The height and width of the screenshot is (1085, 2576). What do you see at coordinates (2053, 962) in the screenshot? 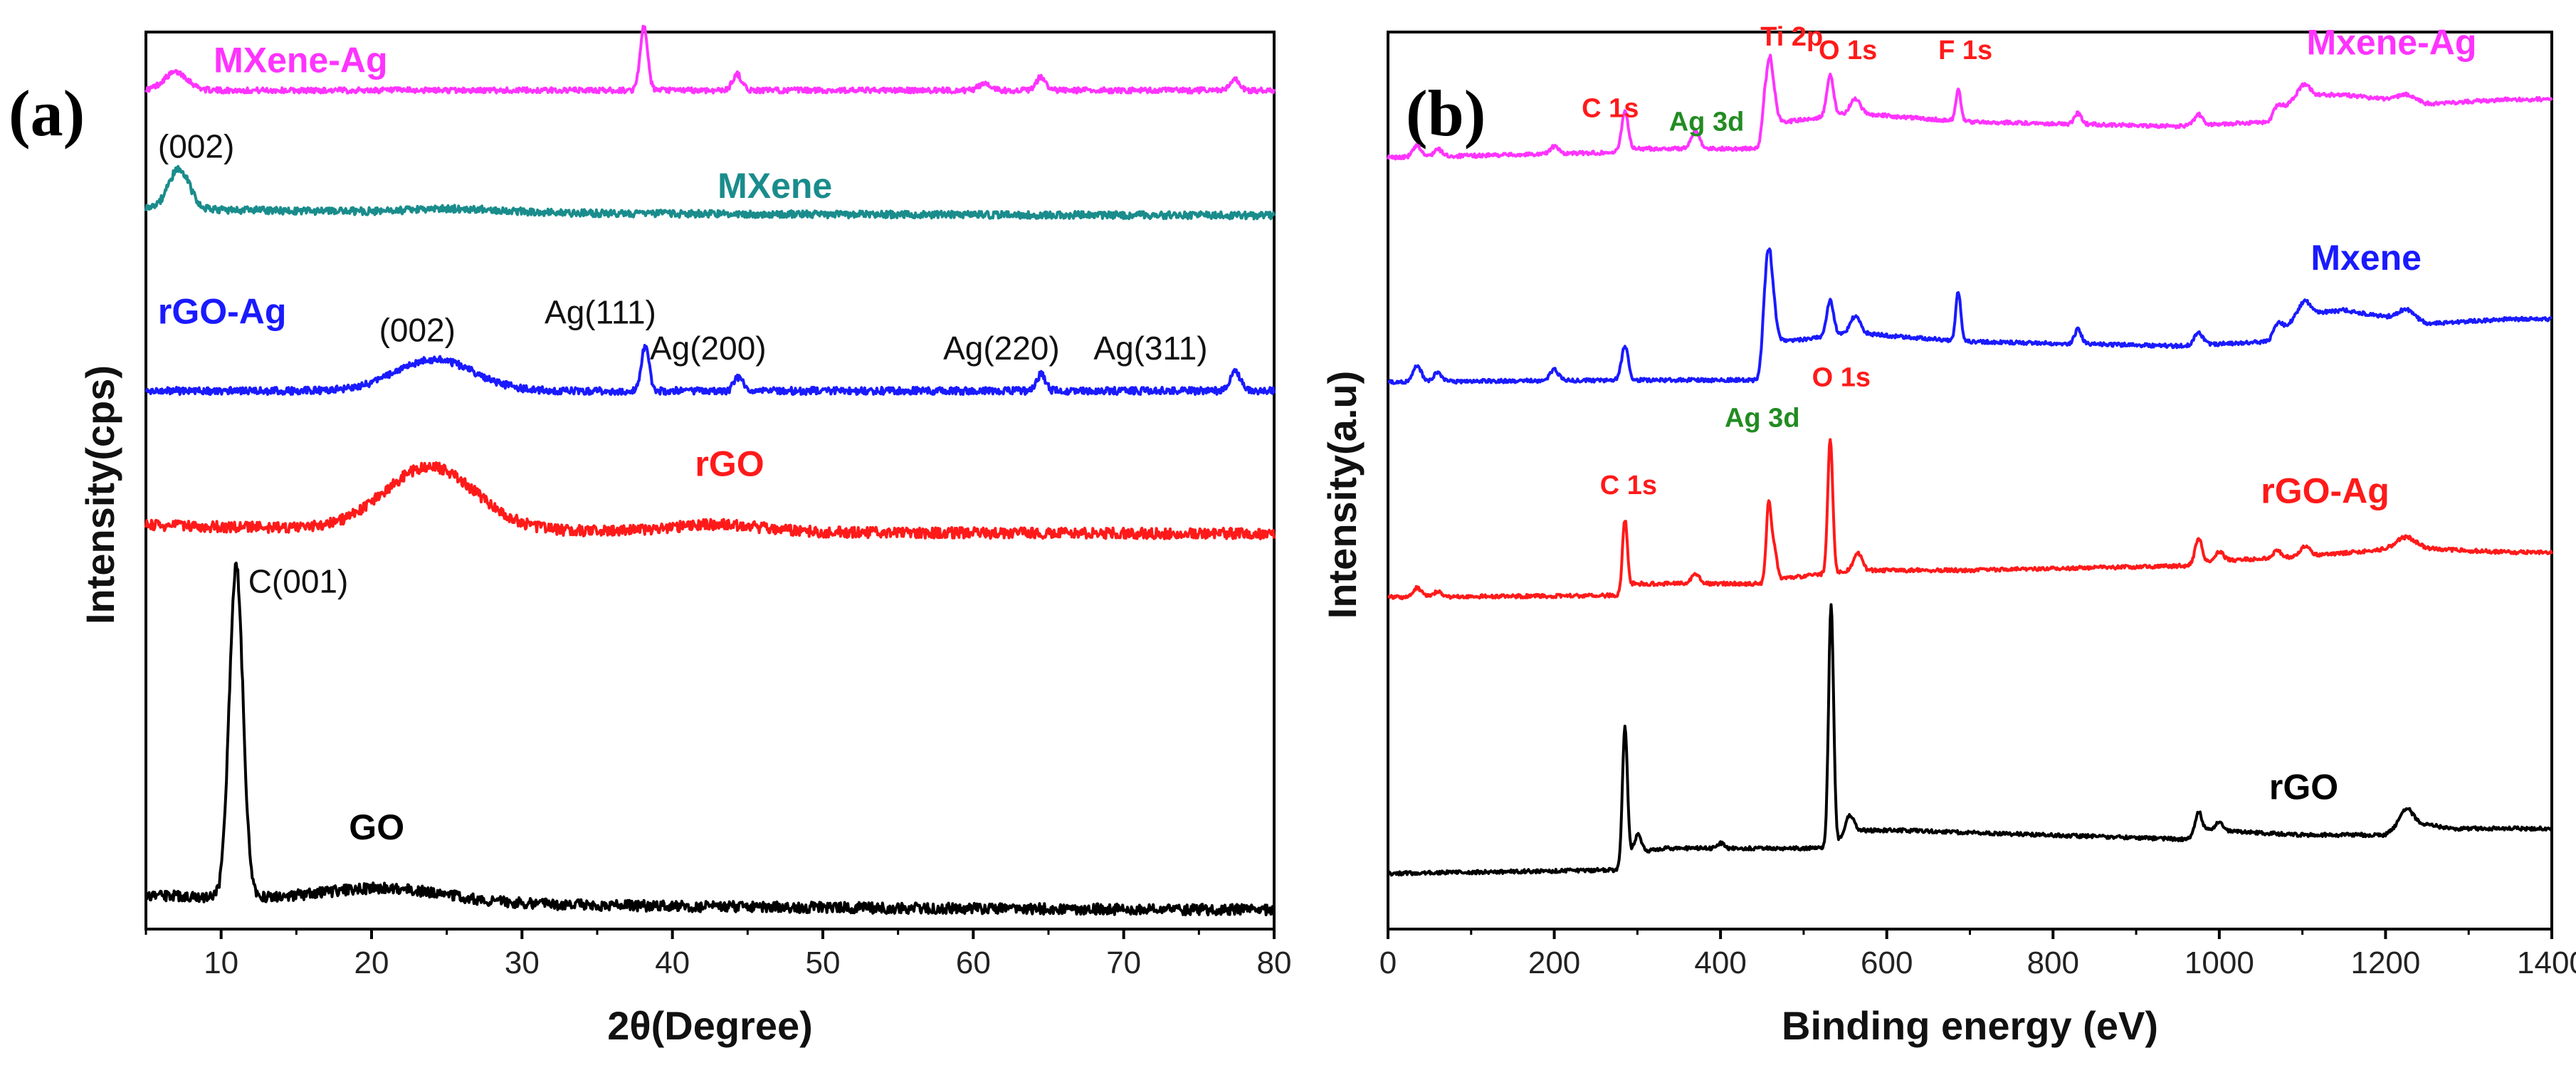
I see `x-tick-label: 800` at bounding box center [2053, 962].